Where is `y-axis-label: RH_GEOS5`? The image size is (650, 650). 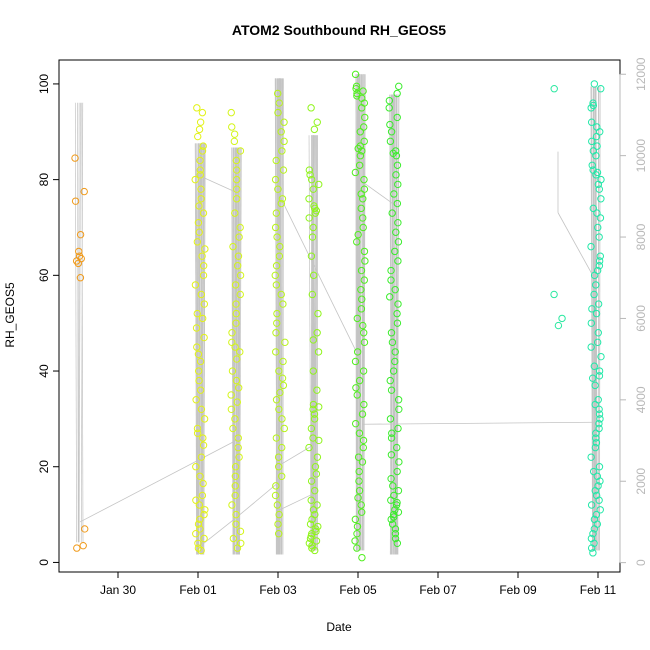 y-axis-label: RH_GEOS5 is located at coordinates (10, 315).